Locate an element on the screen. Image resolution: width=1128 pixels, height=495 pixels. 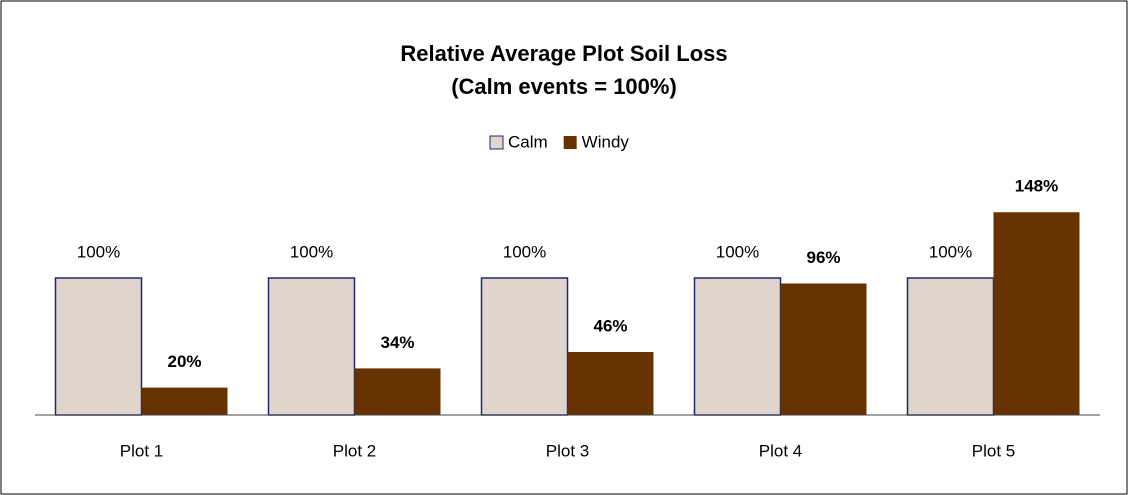
x-tick-label: Plot 1 is located at coordinates (141, 450).